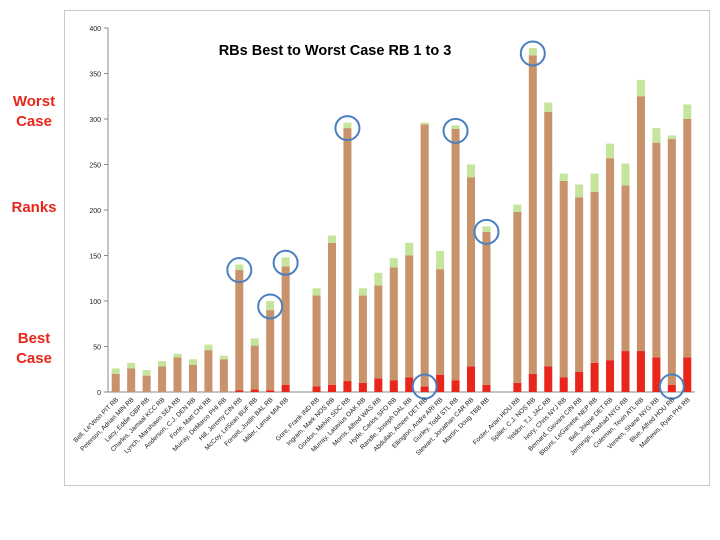 This screenshot has height=540, width=720. What do you see at coordinates (97, 348) in the screenshot?
I see `y-tick-label: 50` at bounding box center [97, 348].